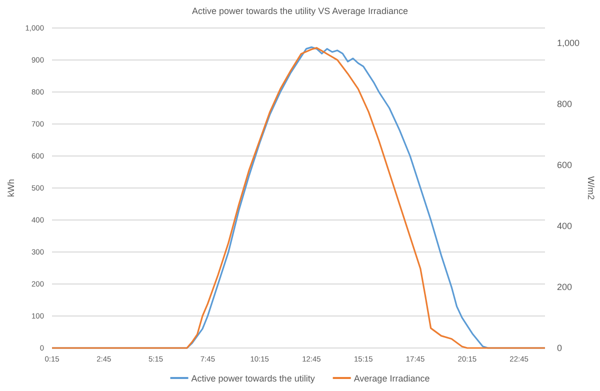  Describe the element at coordinates (591, 188) in the screenshot. I see `y2-axis-title: W/m2` at that location.